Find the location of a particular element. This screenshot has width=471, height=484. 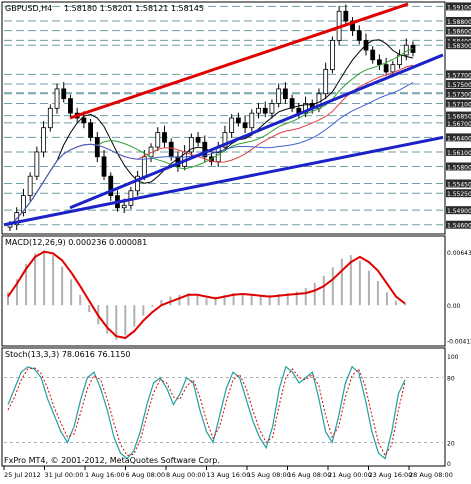

price-tick-label: 1.54600 is located at coordinates (459, 226).